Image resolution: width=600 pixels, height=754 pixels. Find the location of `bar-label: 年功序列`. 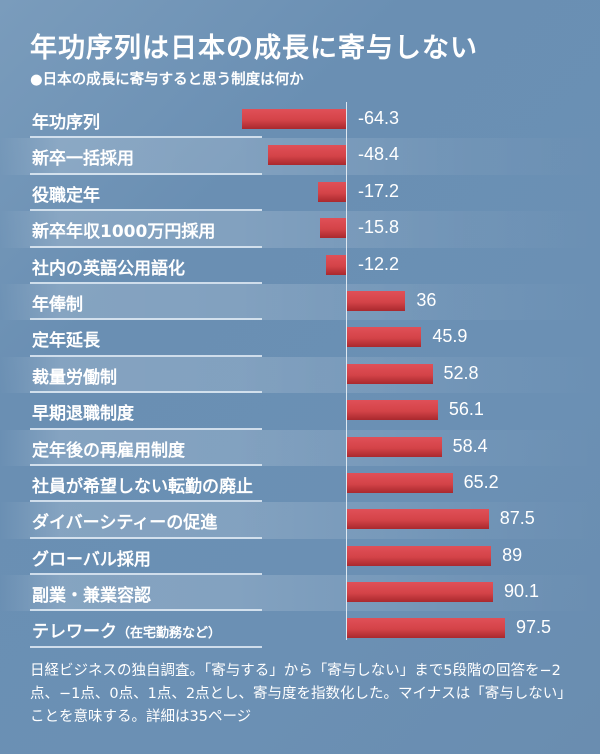

bar-label: 年功序列 is located at coordinates (66, 120).